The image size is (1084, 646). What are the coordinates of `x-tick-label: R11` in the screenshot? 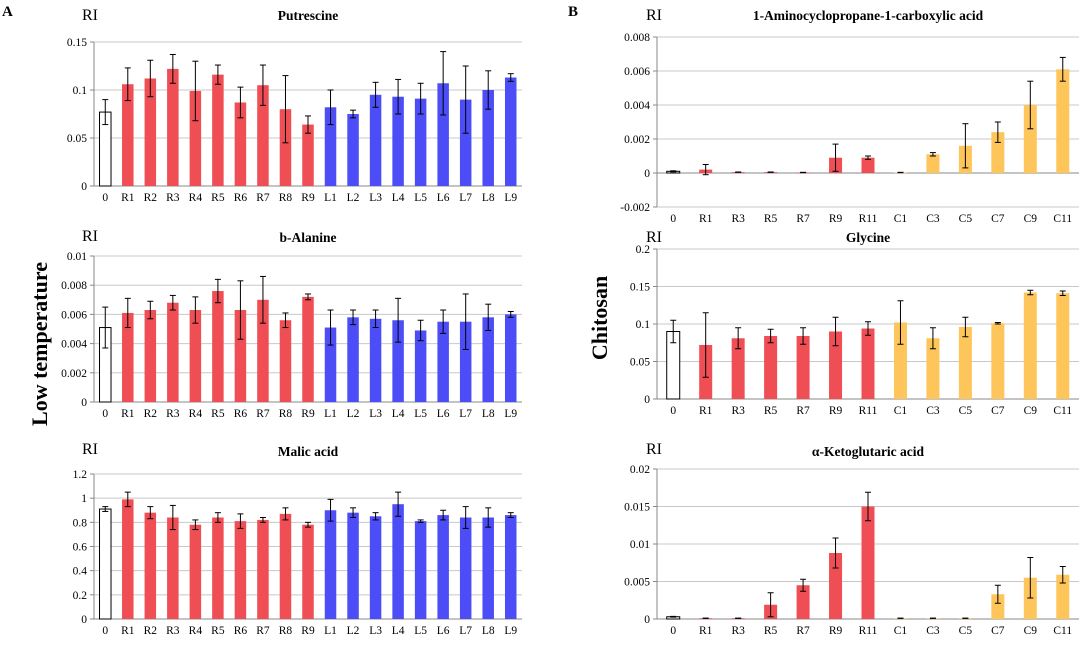 It's located at (868, 219).